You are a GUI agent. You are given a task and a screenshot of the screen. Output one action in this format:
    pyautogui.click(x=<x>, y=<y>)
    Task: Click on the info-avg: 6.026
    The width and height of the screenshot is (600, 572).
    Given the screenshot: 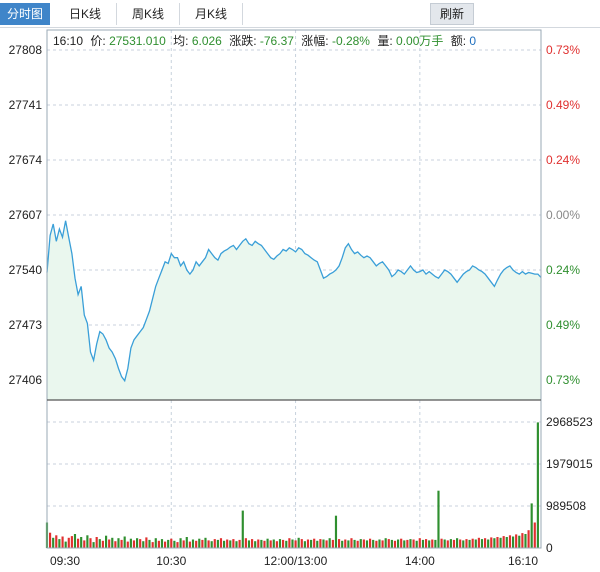 What is the action you would take?
    pyautogui.click(x=207, y=41)
    